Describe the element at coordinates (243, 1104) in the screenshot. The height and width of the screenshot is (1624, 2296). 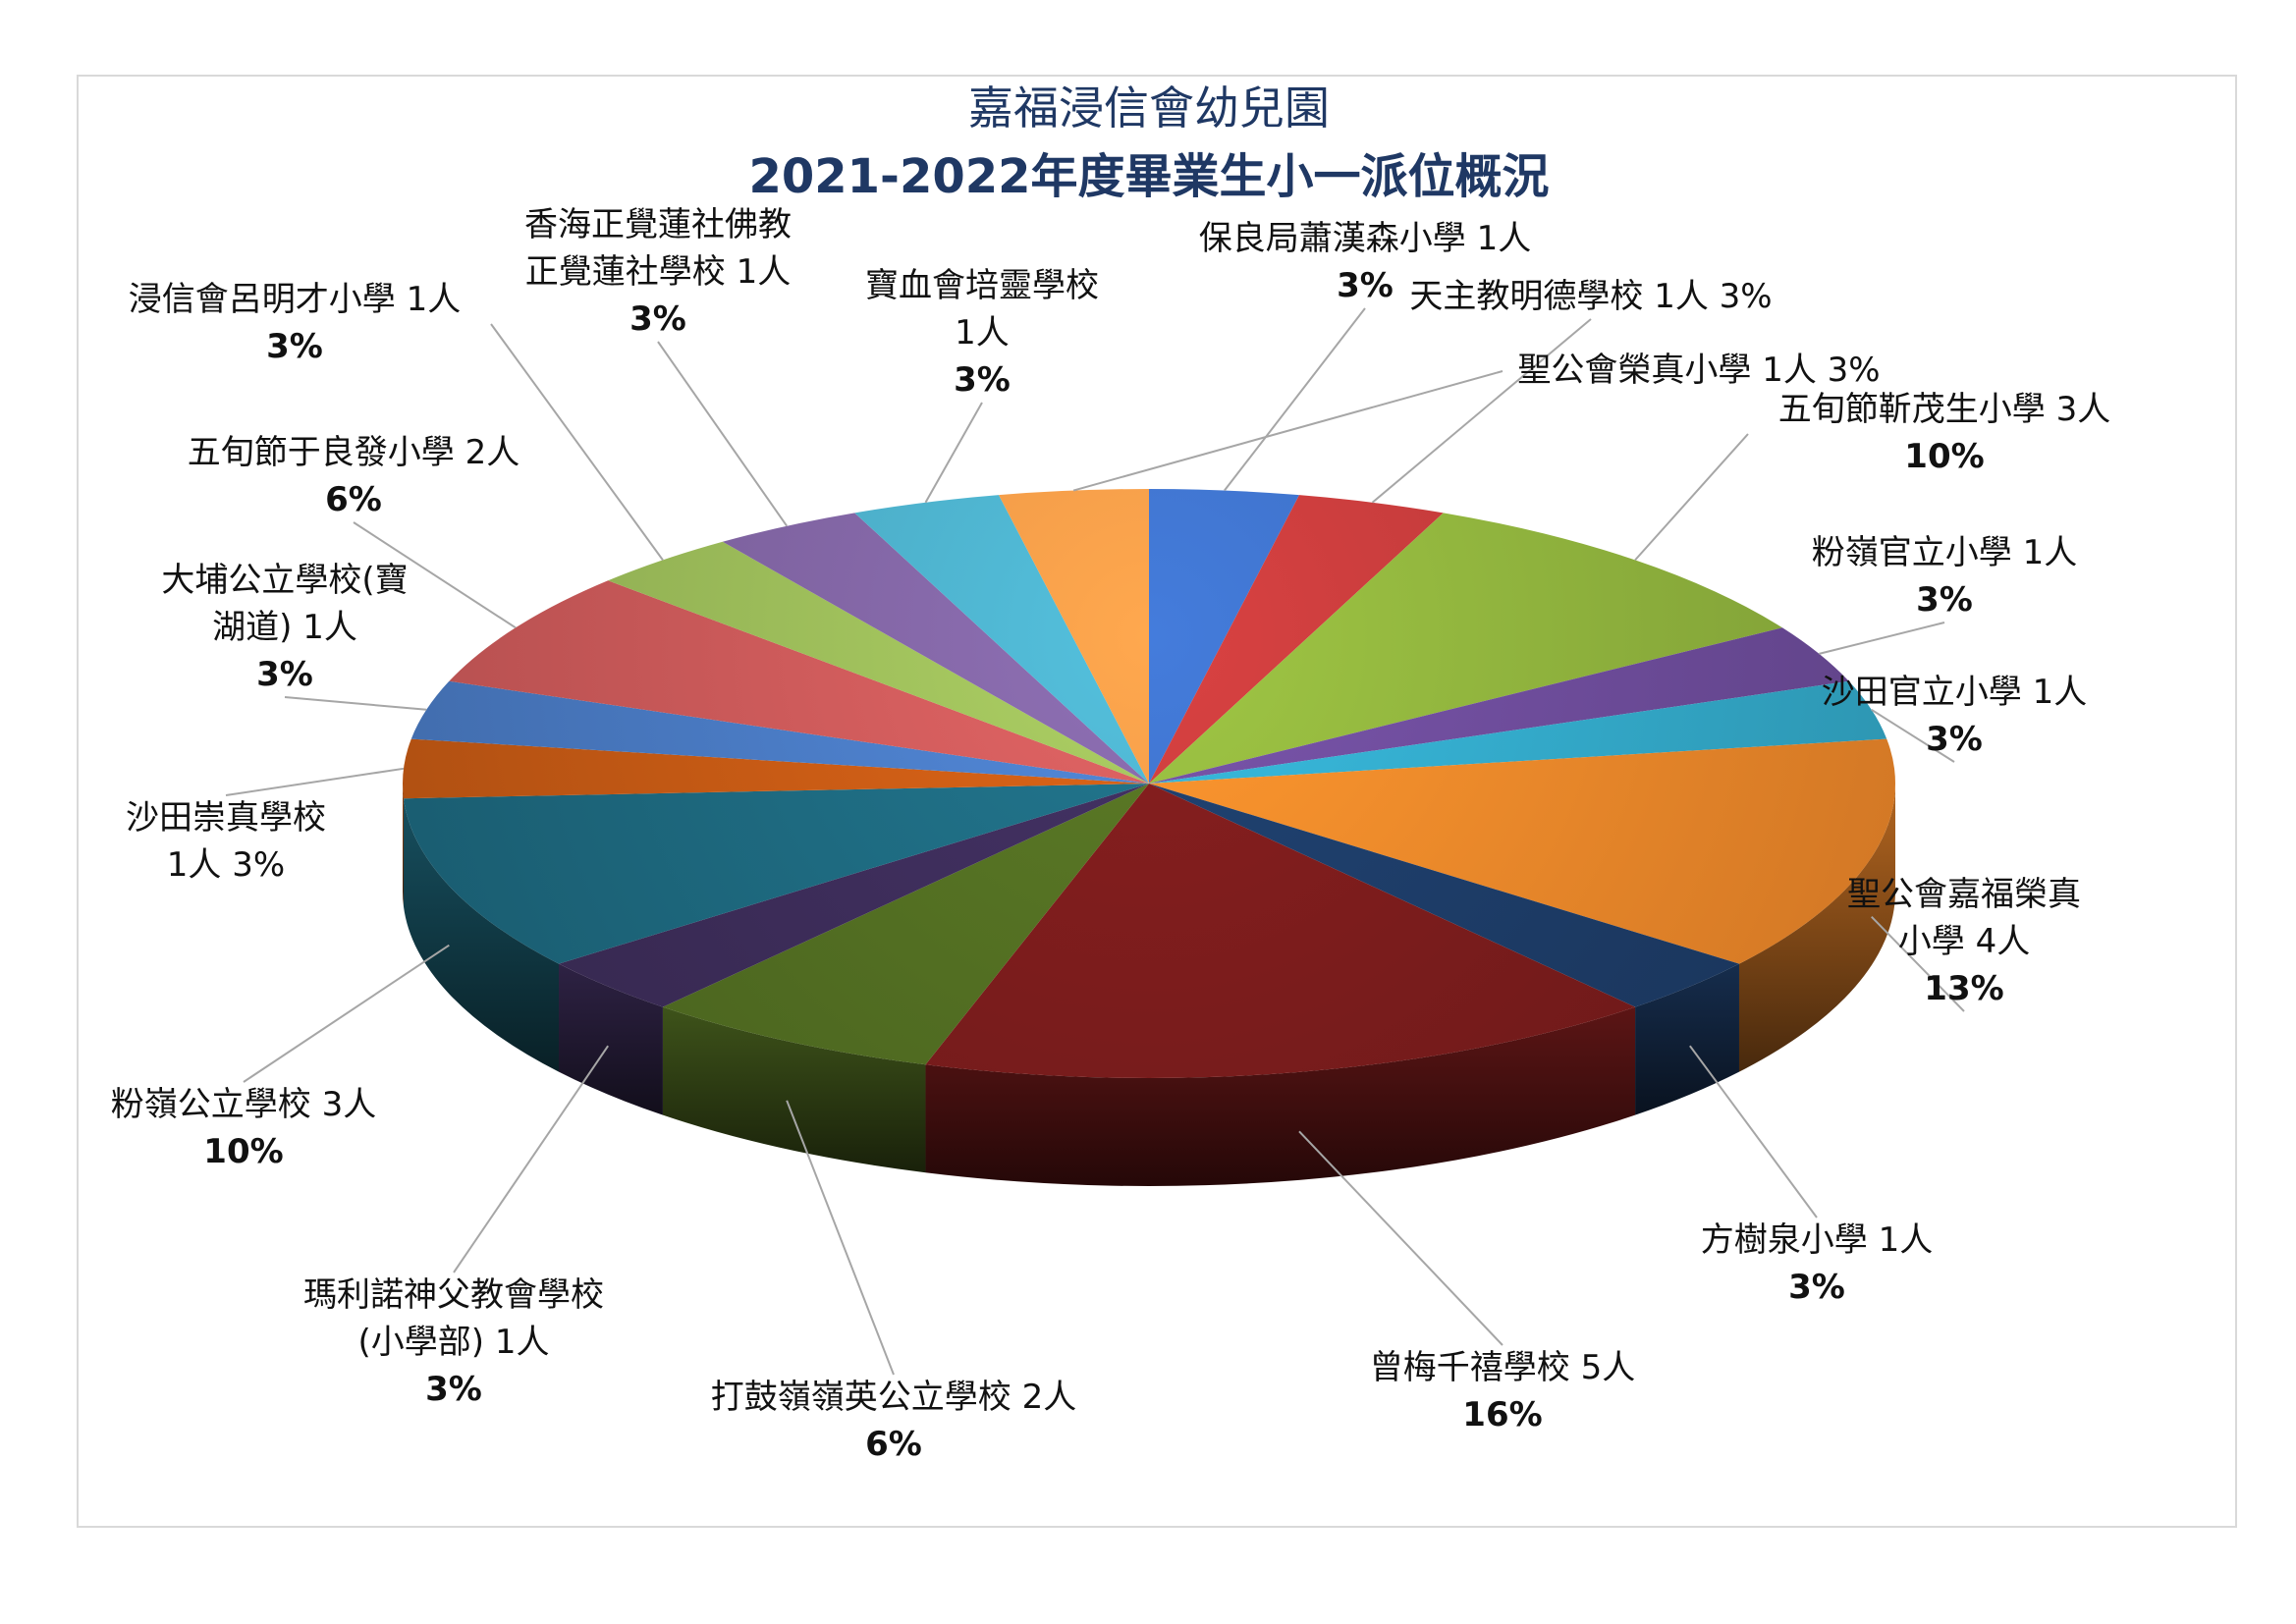
I see `slice-label-line: 粉嶺公立學校 3人` at that location.